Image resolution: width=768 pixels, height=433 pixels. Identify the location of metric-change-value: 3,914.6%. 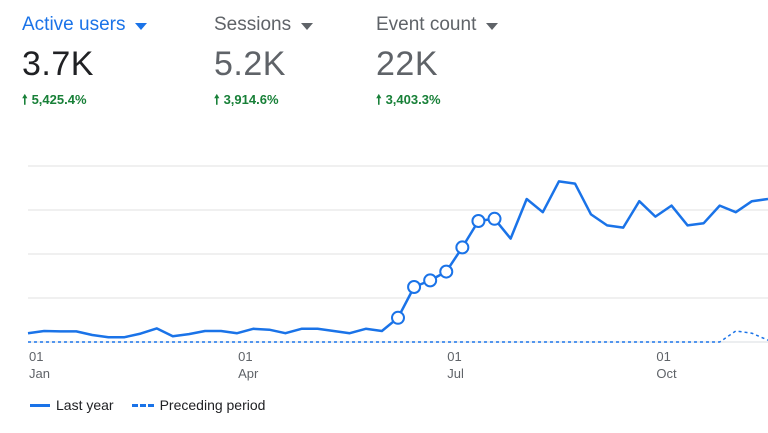
(251, 99).